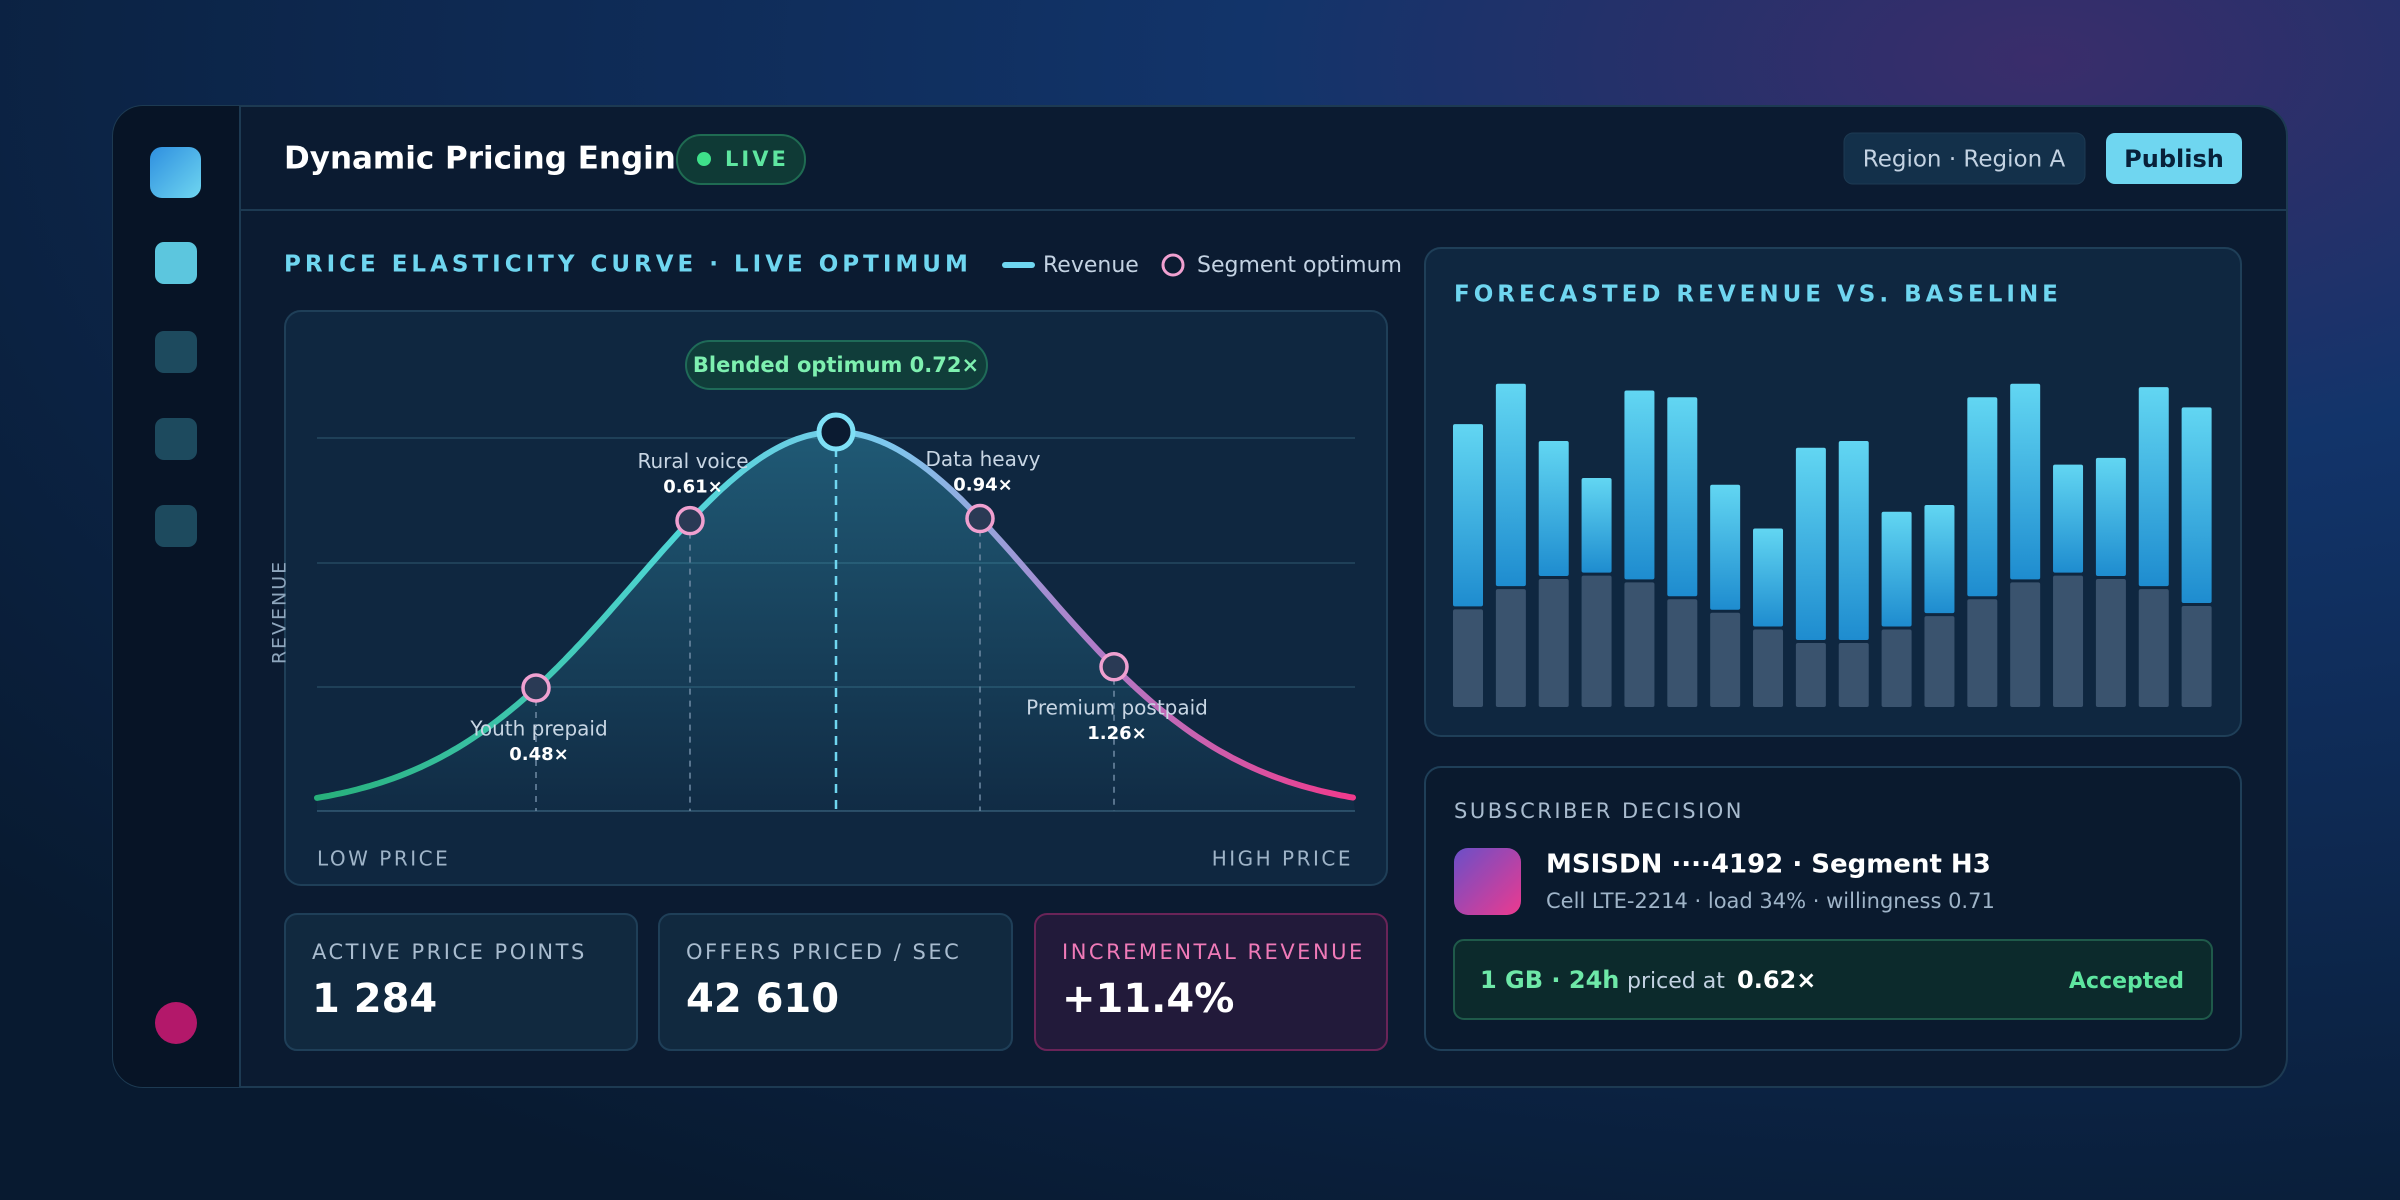  What do you see at coordinates (693, 487) in the screenshot?
I see `segment-multiplier: 0.61×` at bounding box center [693, 487].